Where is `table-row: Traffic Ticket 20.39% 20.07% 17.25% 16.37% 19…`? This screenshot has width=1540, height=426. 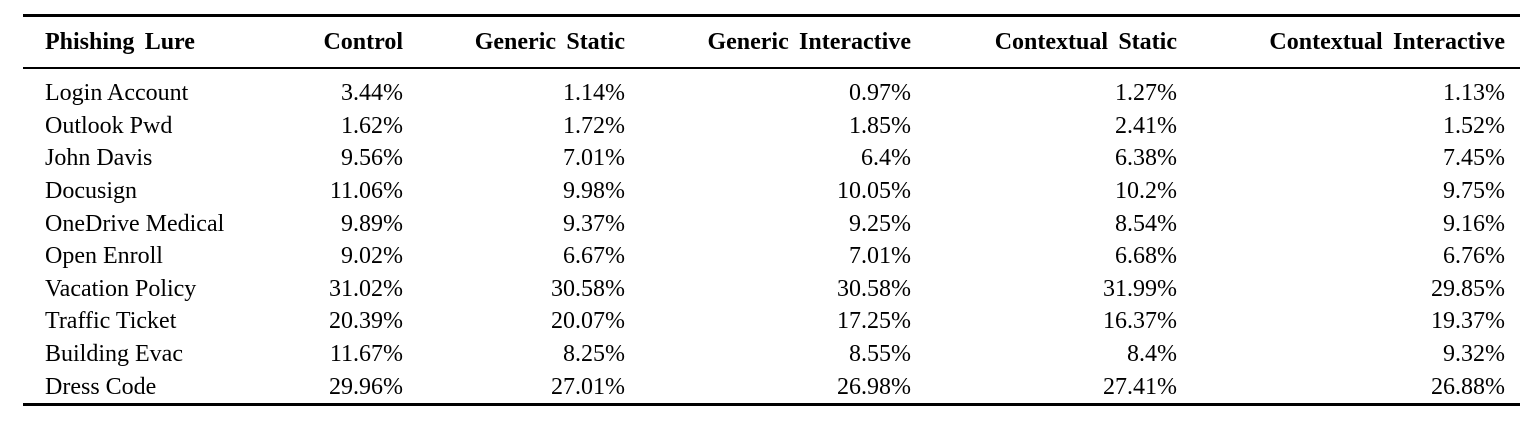
table-row: Traffic Ticket 20.39% 20.07% 17.25% 16.37% 19… is located at coordinates (771, 321).